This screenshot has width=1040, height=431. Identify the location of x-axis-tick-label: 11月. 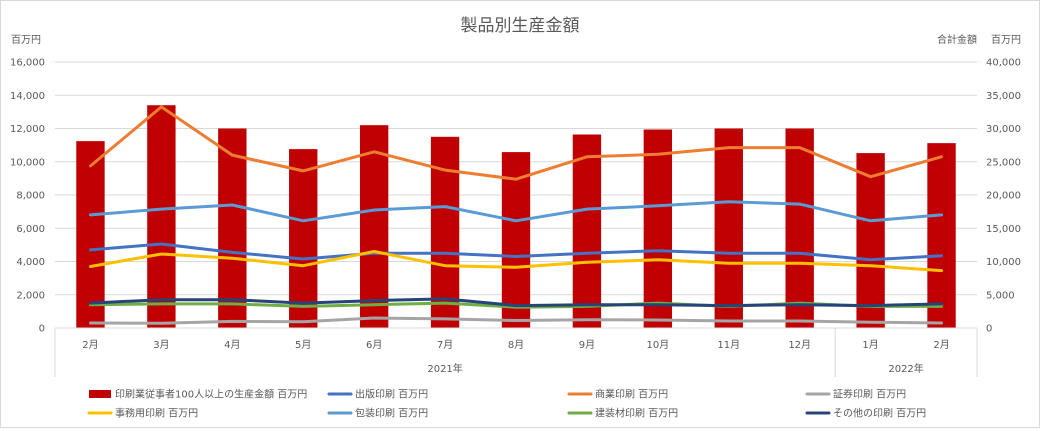
(728, 345).